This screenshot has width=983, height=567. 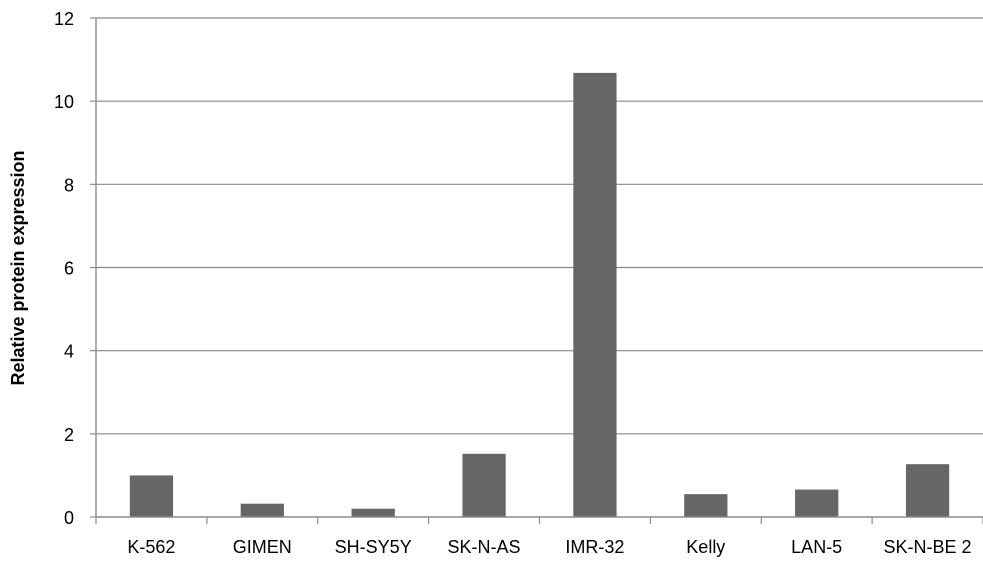 I want to click on x-tick-label: IMR-32, so click(x=594, y=547).